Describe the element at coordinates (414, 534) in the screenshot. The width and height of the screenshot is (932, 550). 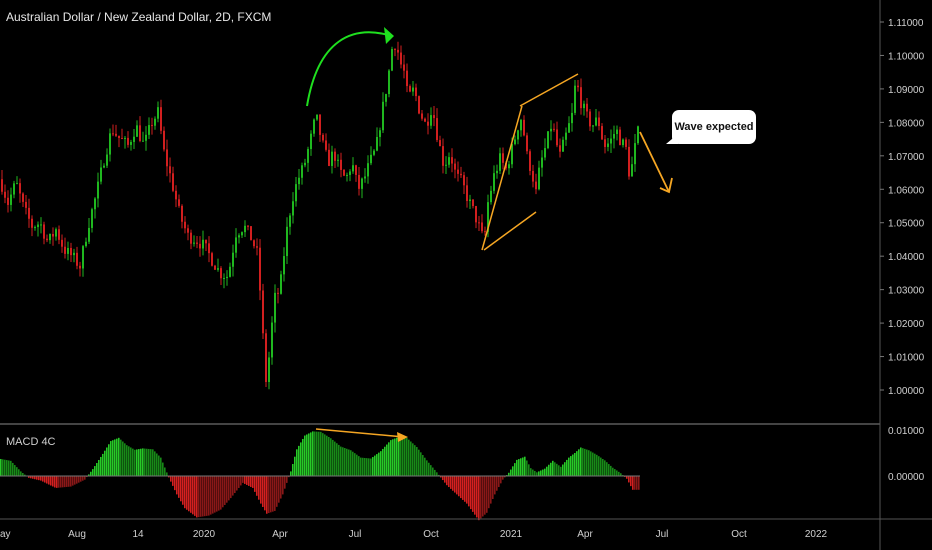
I see `time-axis-labels: ay Aug 14 2020 Apr Jul Oct 2021 Apr Jul Oct 2022` at that location.